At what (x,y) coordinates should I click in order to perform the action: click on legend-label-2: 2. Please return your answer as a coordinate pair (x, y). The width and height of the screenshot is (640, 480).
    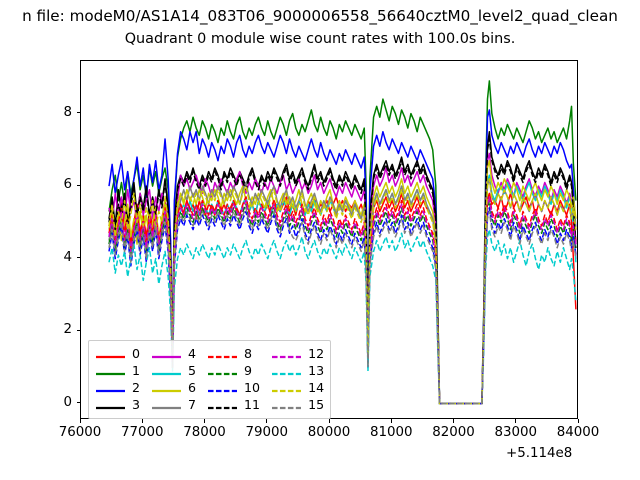
    Looking at the image, I should click on (136, 387).